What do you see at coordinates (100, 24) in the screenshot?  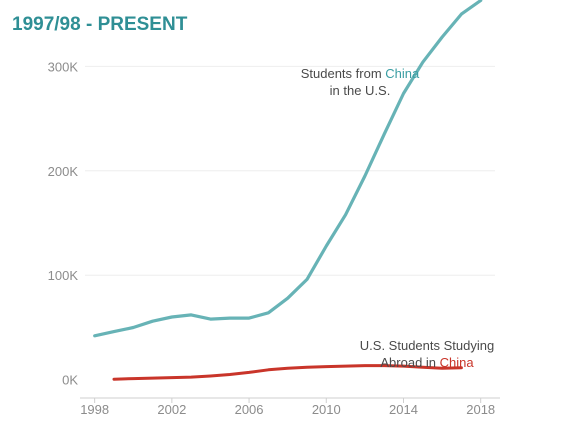 I see `chart-title: 1997/98 - PRESENT` at bounding box center [100, 24].